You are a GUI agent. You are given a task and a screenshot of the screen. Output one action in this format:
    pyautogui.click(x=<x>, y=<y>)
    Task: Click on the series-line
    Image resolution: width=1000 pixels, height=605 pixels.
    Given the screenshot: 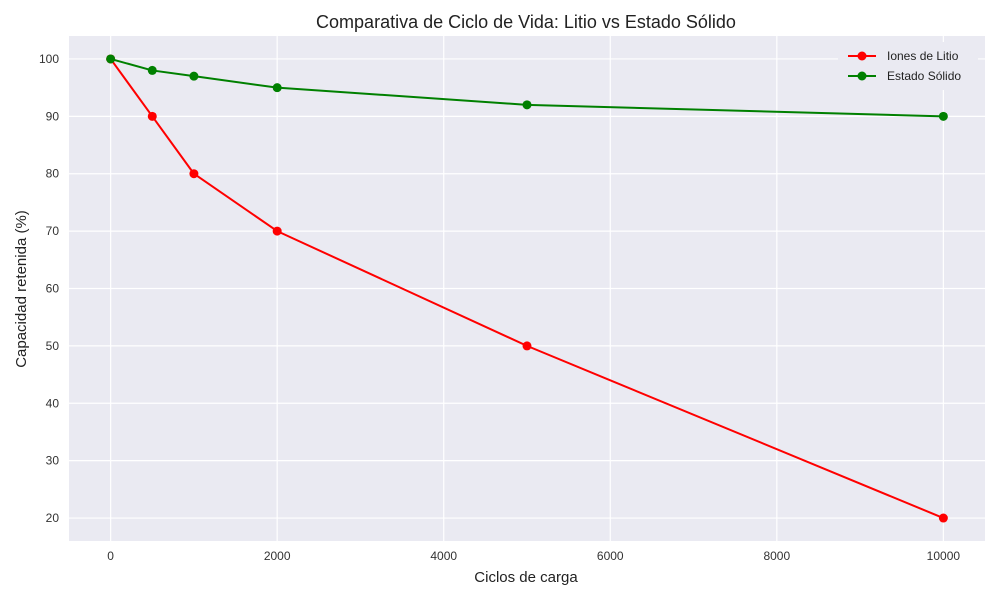 What is the action you would take?
    pyautogui.click(x=527, y=87)
    